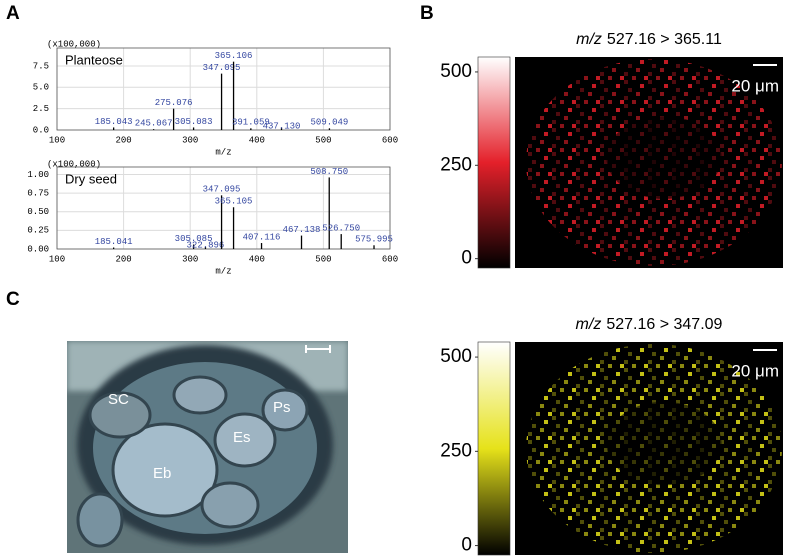  Describe the element at coordinates (13, 299) in the screenshot. I see `panel-letter: C` at that location.